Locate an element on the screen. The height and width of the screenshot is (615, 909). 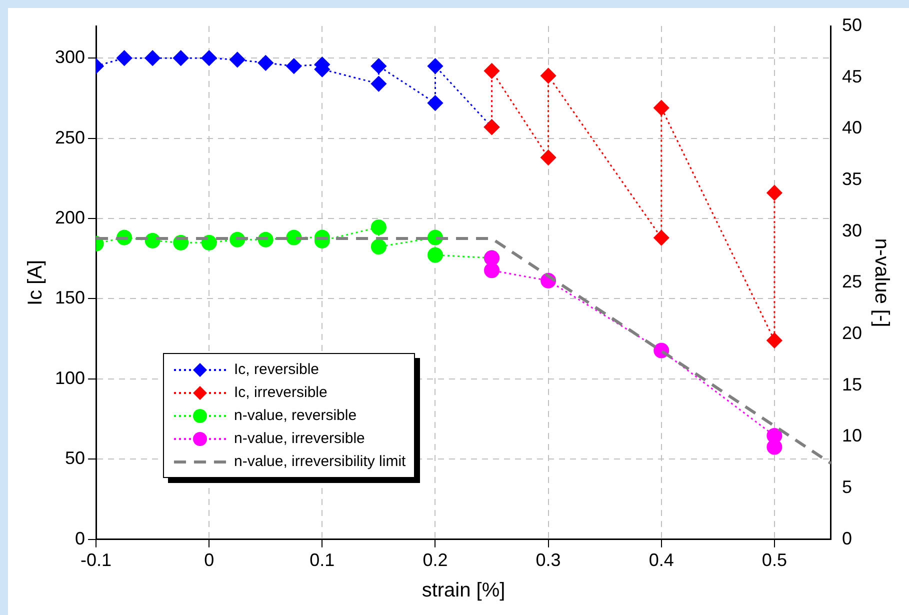
y2-tick-label: 40 is located at coordinates (852, 128).